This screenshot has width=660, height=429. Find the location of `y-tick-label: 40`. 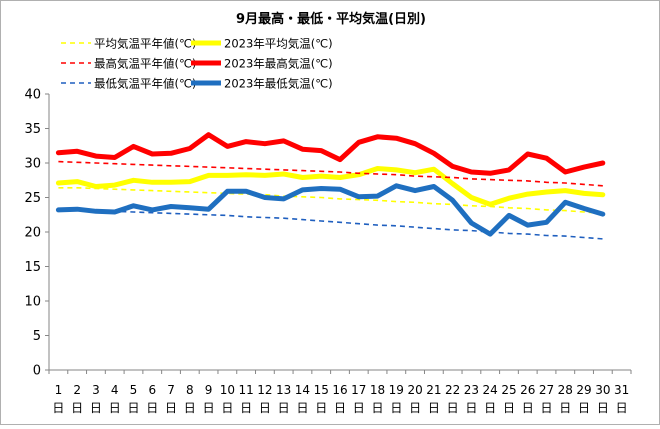

y-tick-label: 40 is located at coordinates (32, 95).